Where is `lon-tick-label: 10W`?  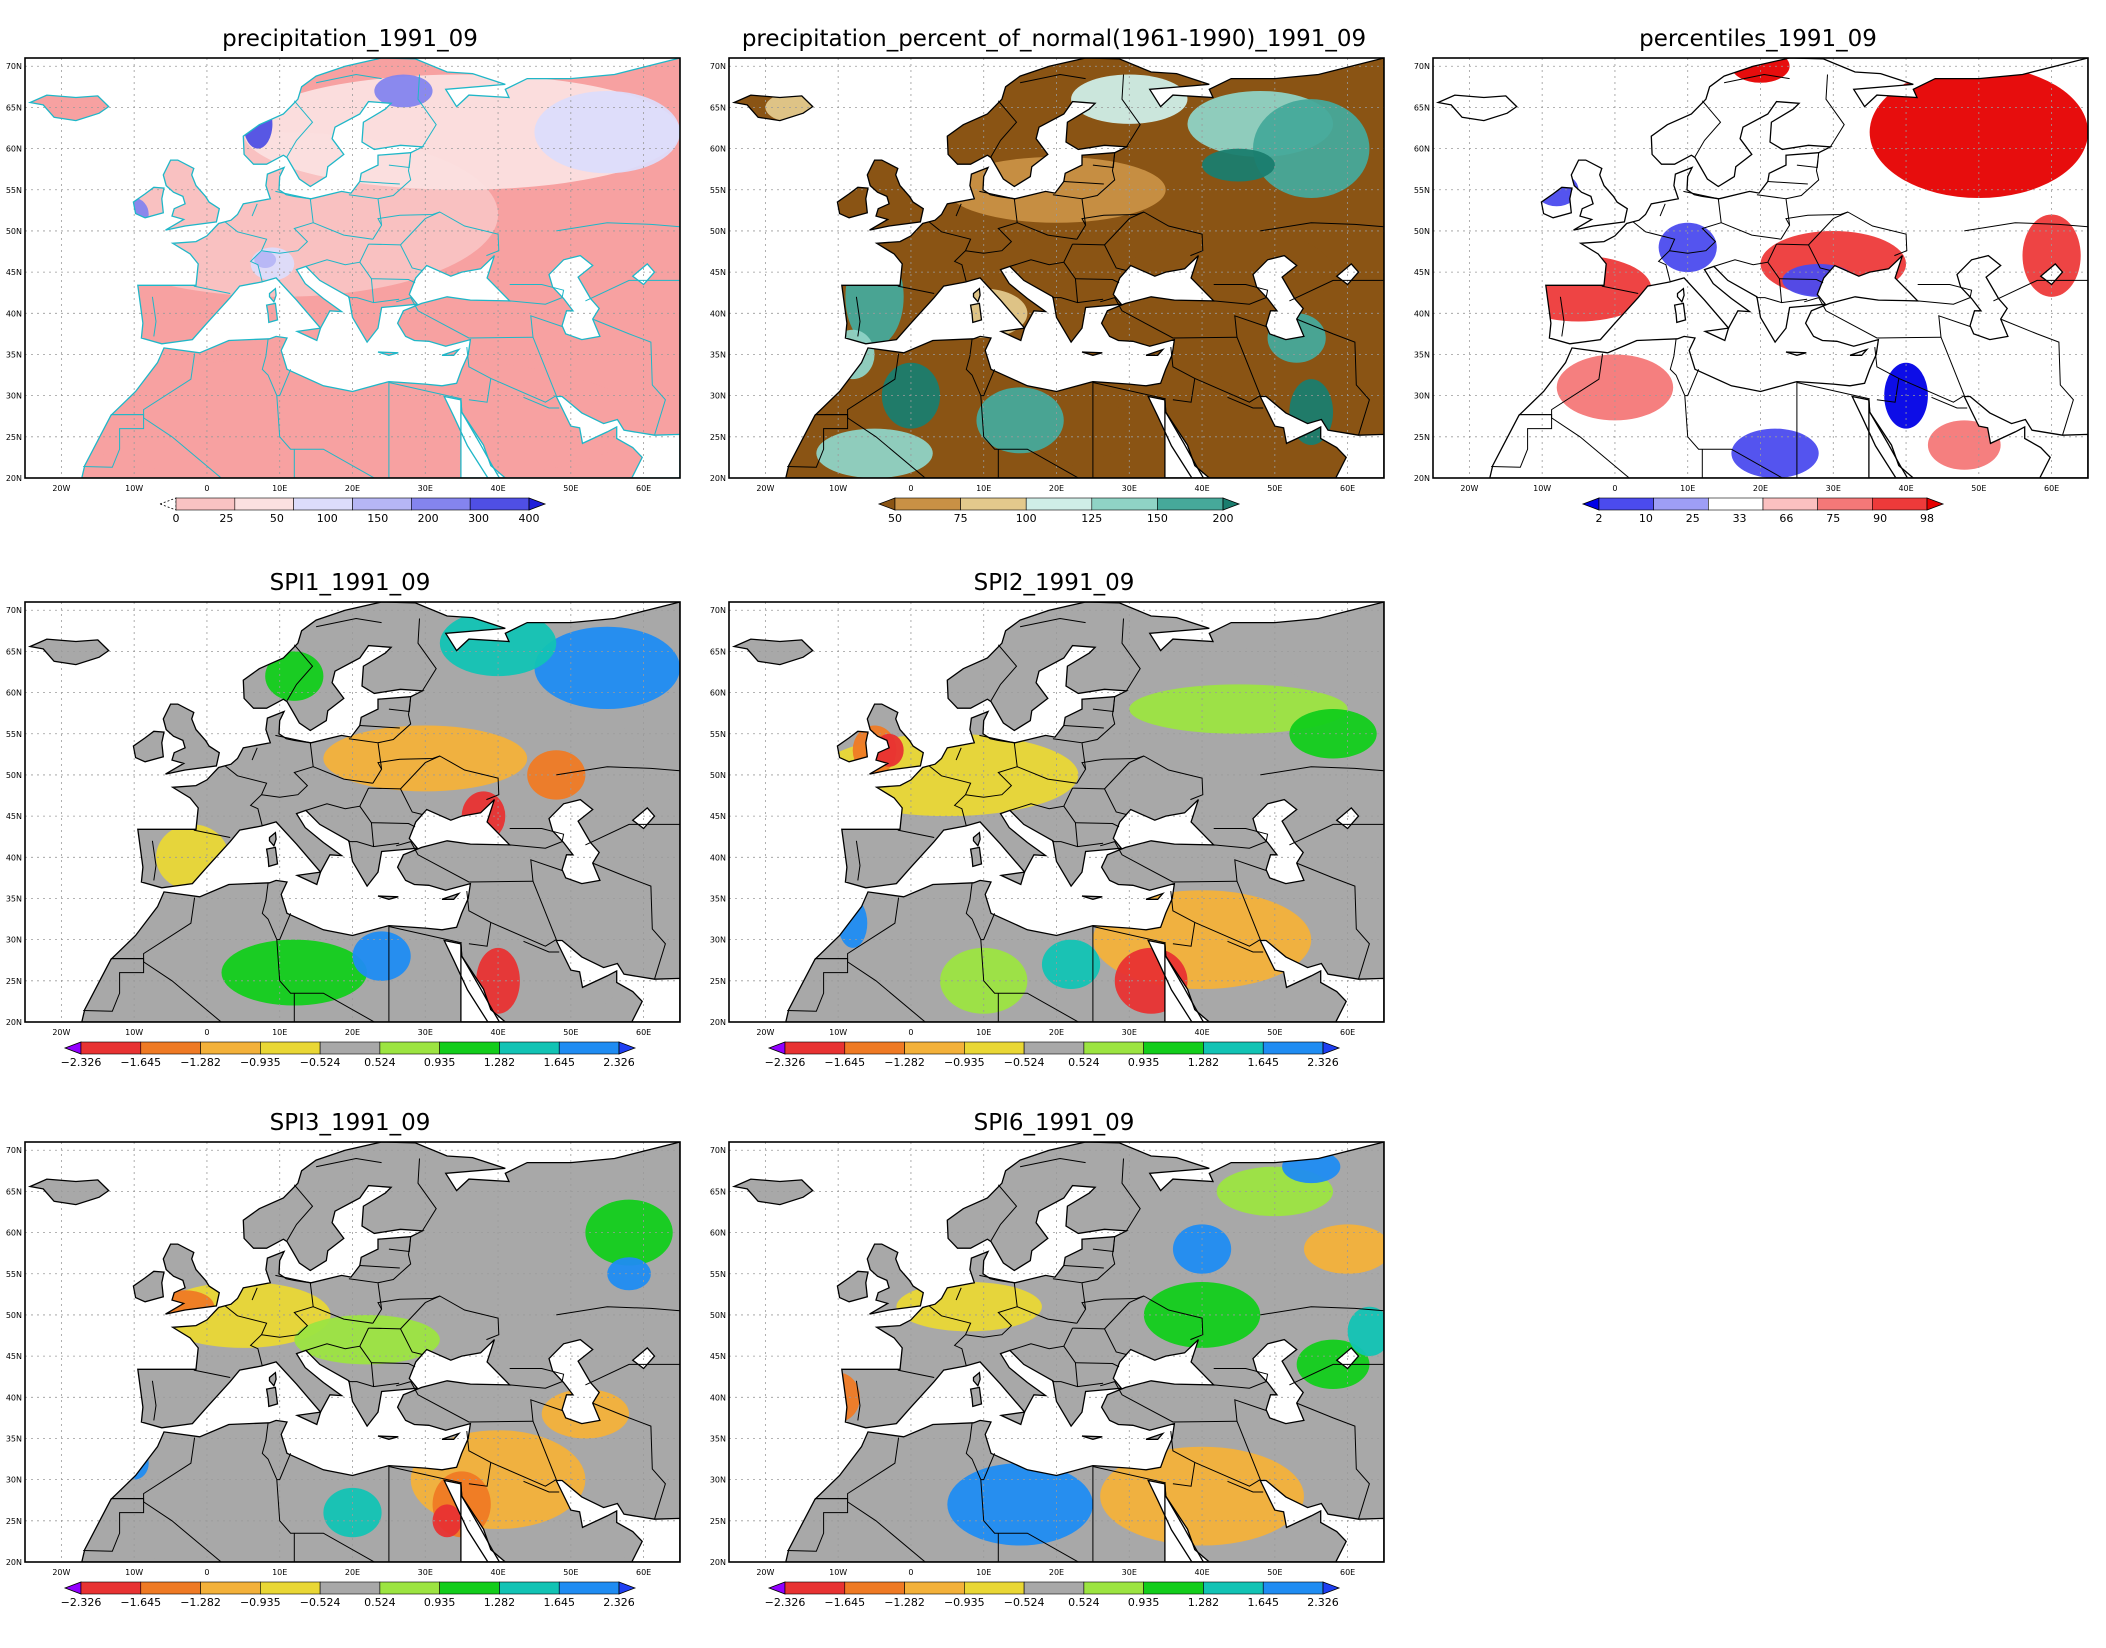
lon-tick-label: 10W is located at coordinates (134, 1572).